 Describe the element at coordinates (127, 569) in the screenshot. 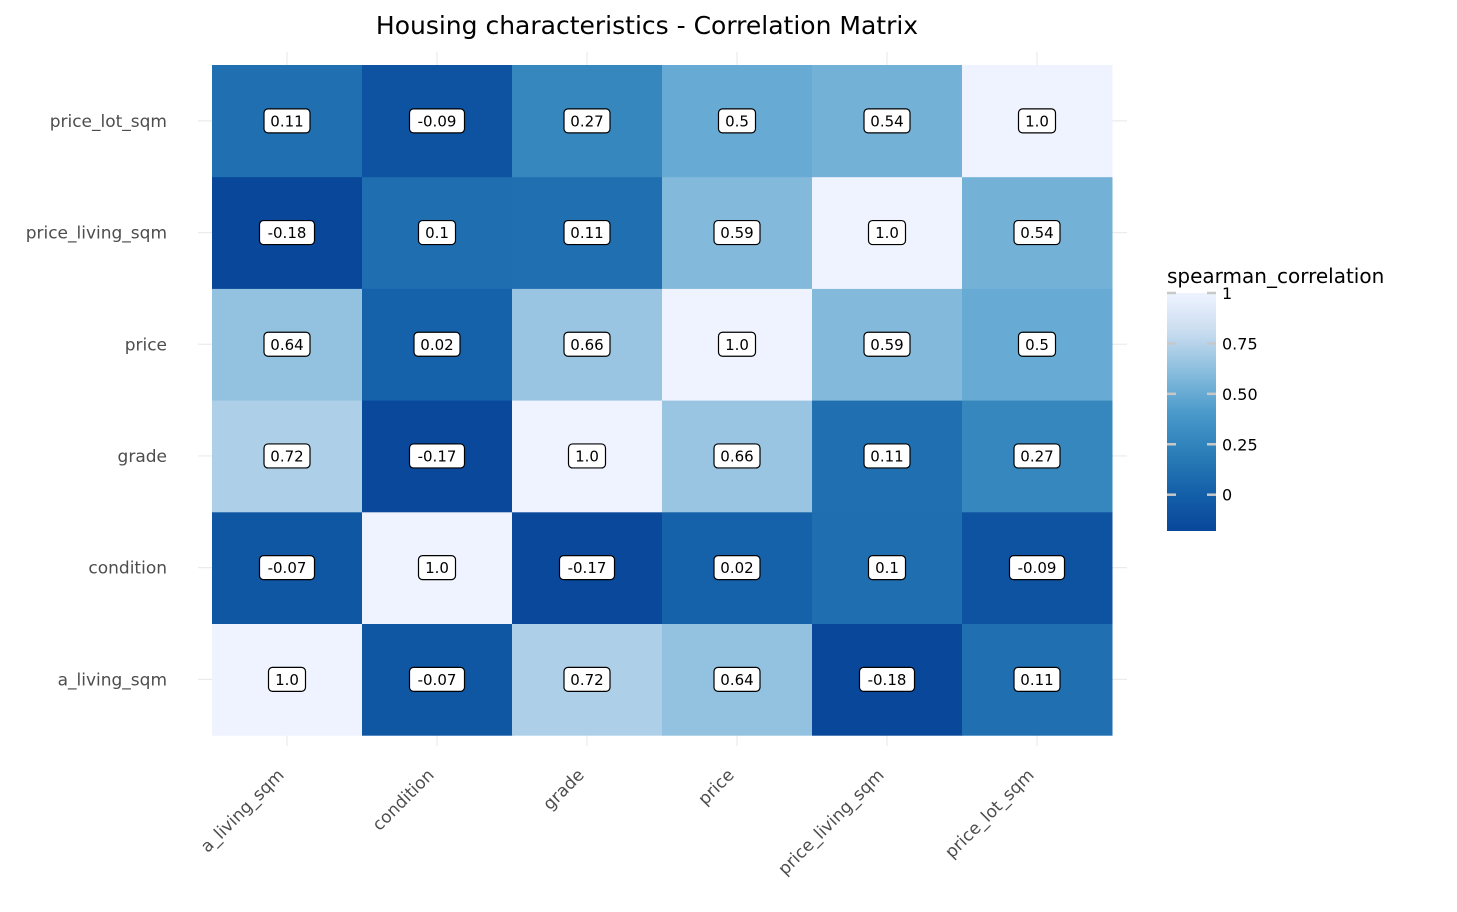

I see `y-tick-label: condition` at that location.